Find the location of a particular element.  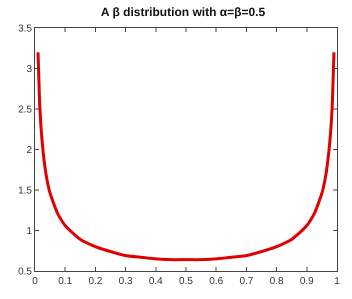

x-tick-label: 0.6 is located at coordinates (216, 281).